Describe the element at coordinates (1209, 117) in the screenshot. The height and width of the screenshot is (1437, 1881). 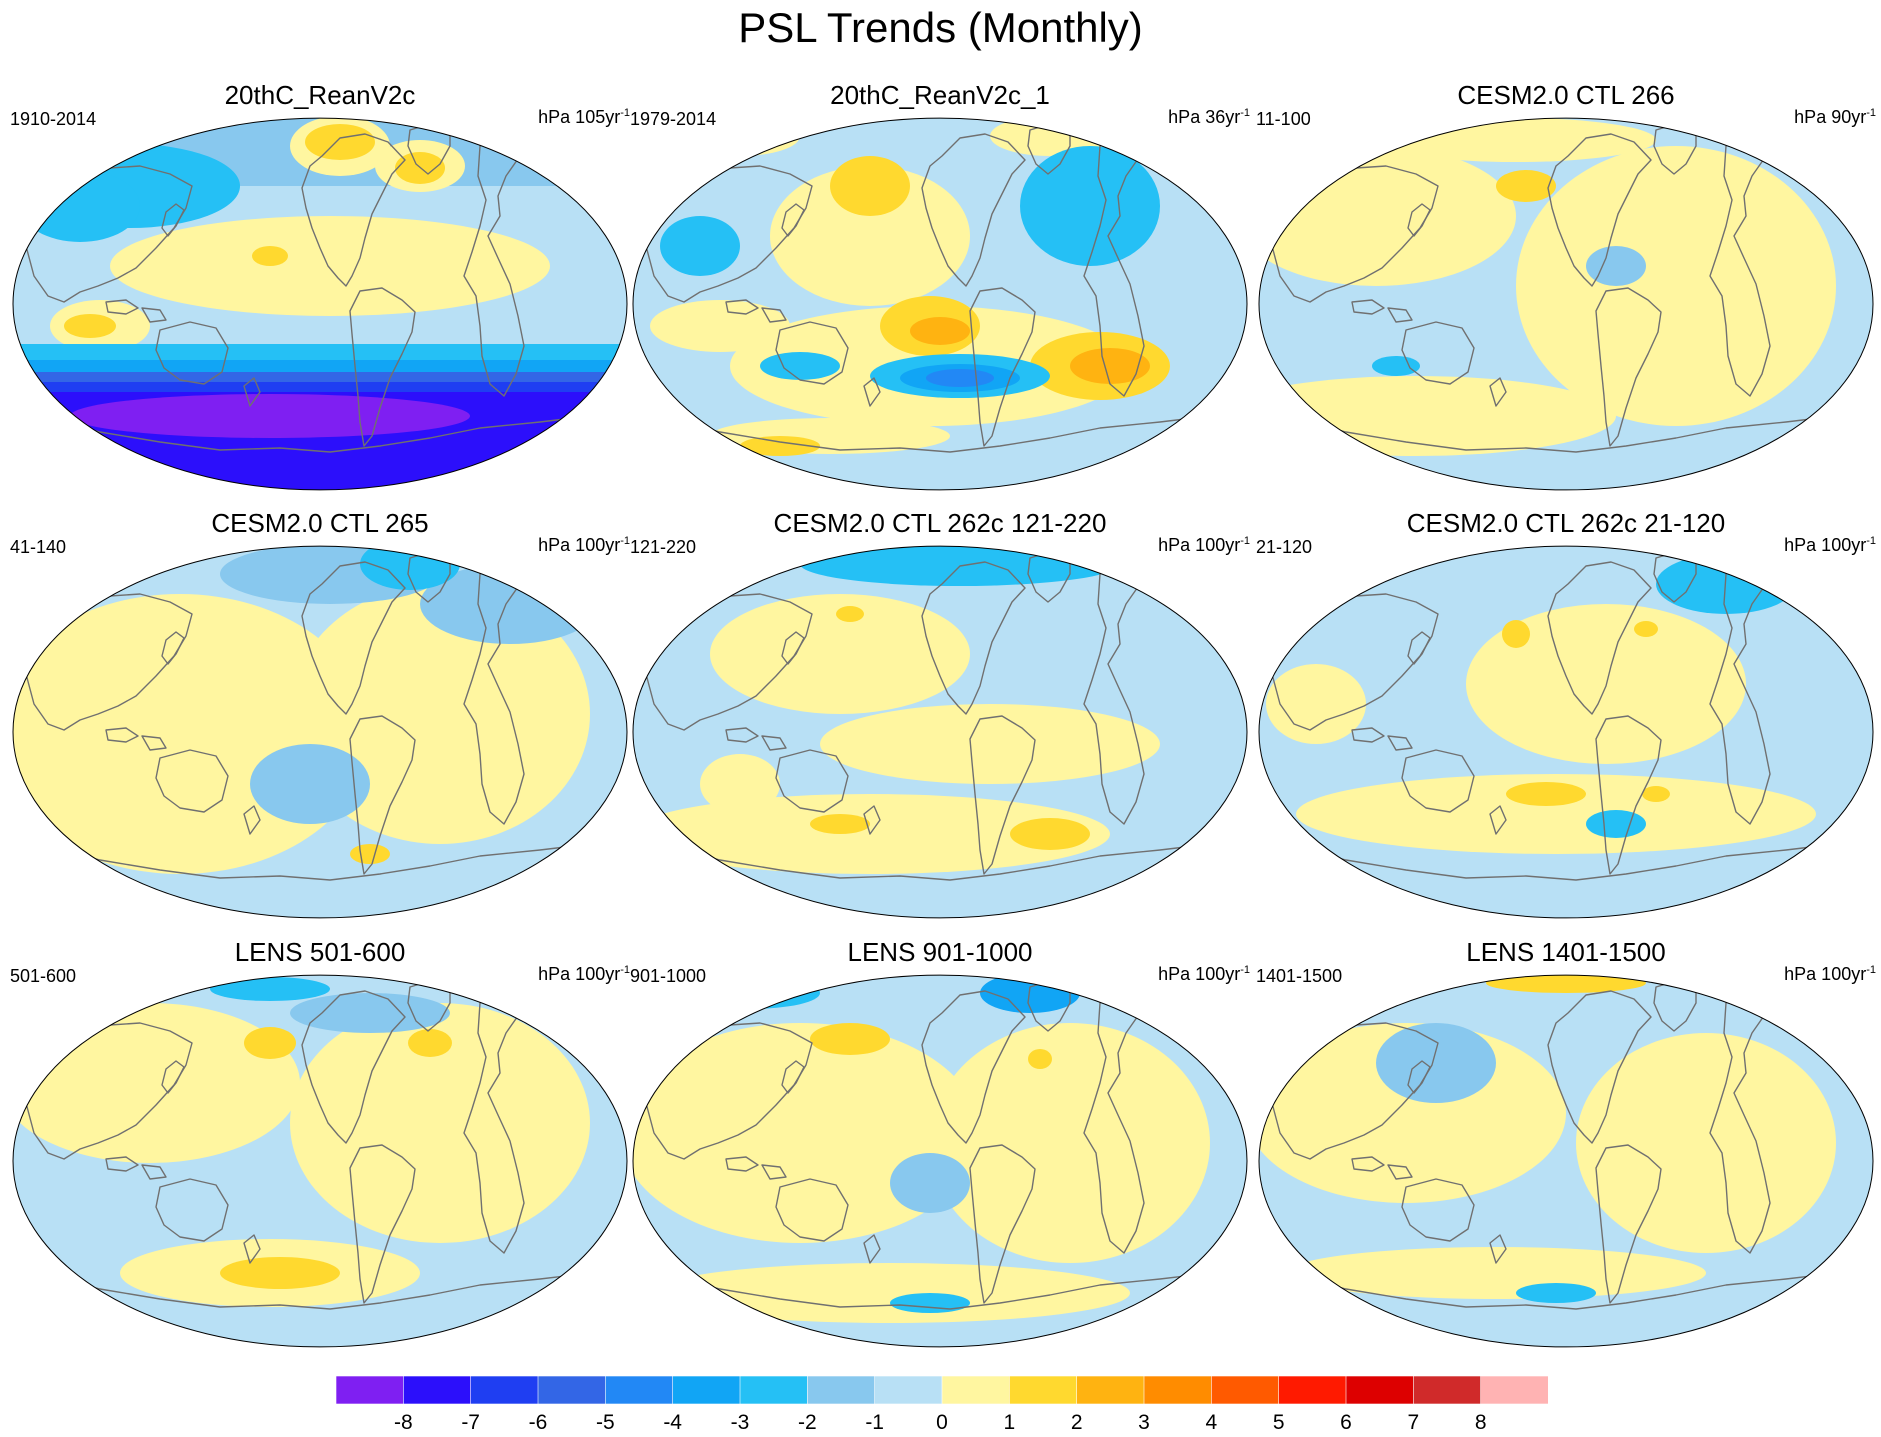
I see `panel-units: hPa 36yr-1` at that location.